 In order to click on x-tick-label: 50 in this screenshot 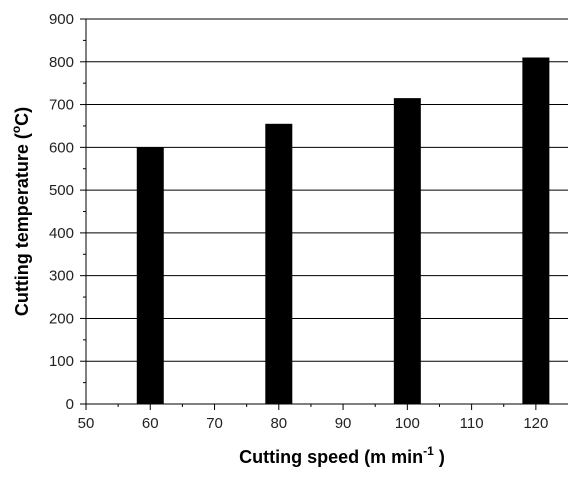, I will do `click(86, 423)`.